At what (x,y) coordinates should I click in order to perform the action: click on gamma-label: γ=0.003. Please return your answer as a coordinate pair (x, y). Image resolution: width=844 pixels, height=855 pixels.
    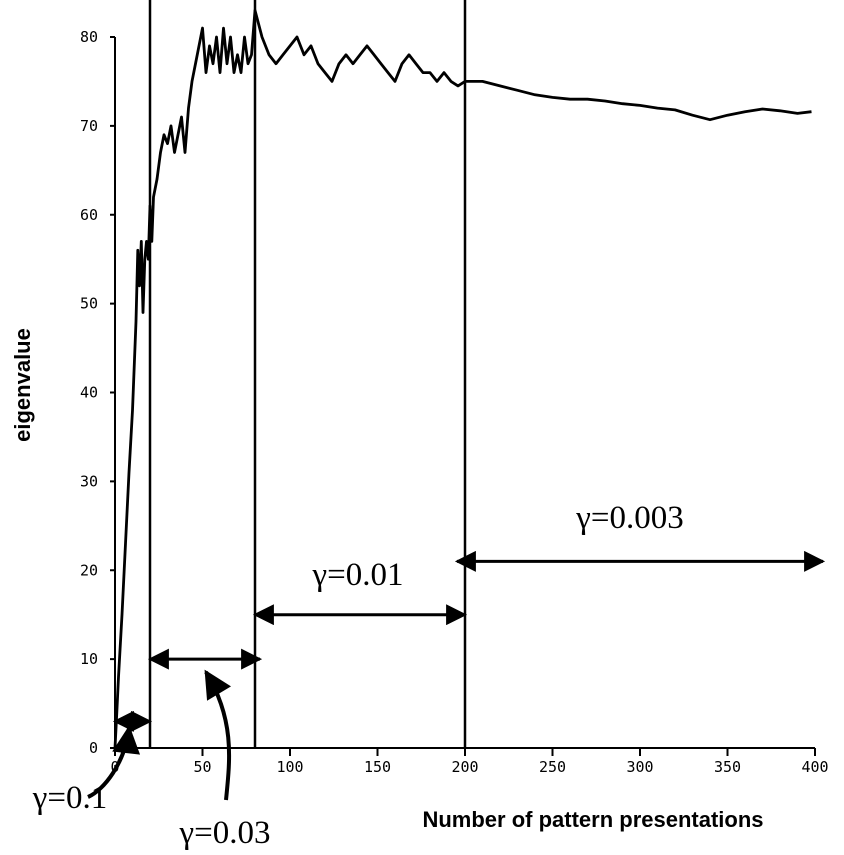
    Looking at the image, I should click on (629, 518).